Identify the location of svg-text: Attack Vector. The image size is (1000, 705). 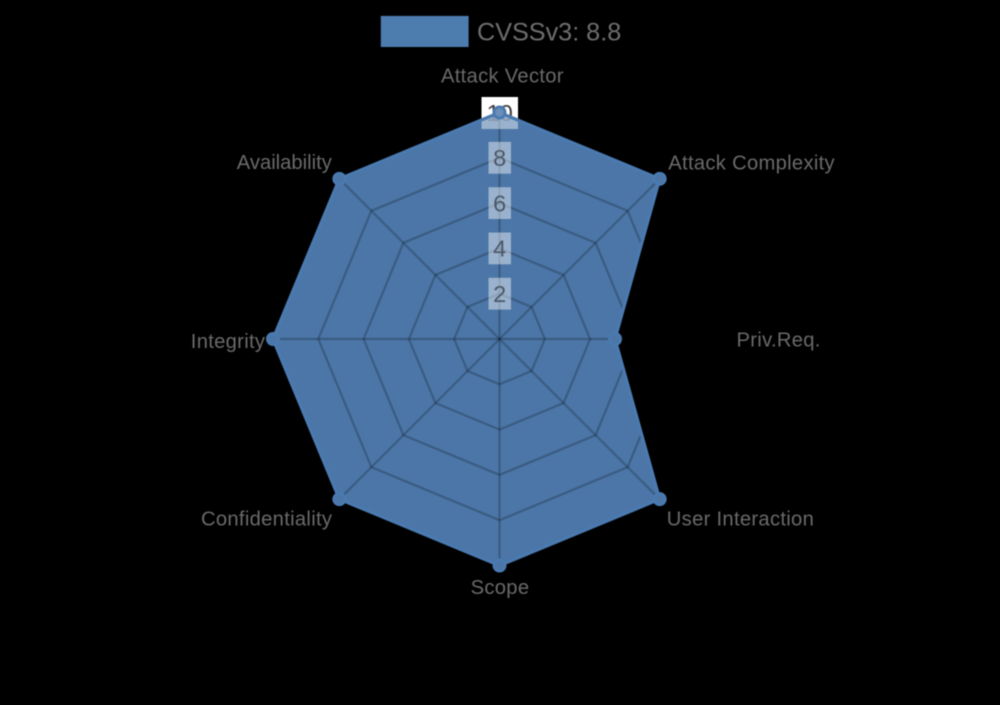
(502, 76).